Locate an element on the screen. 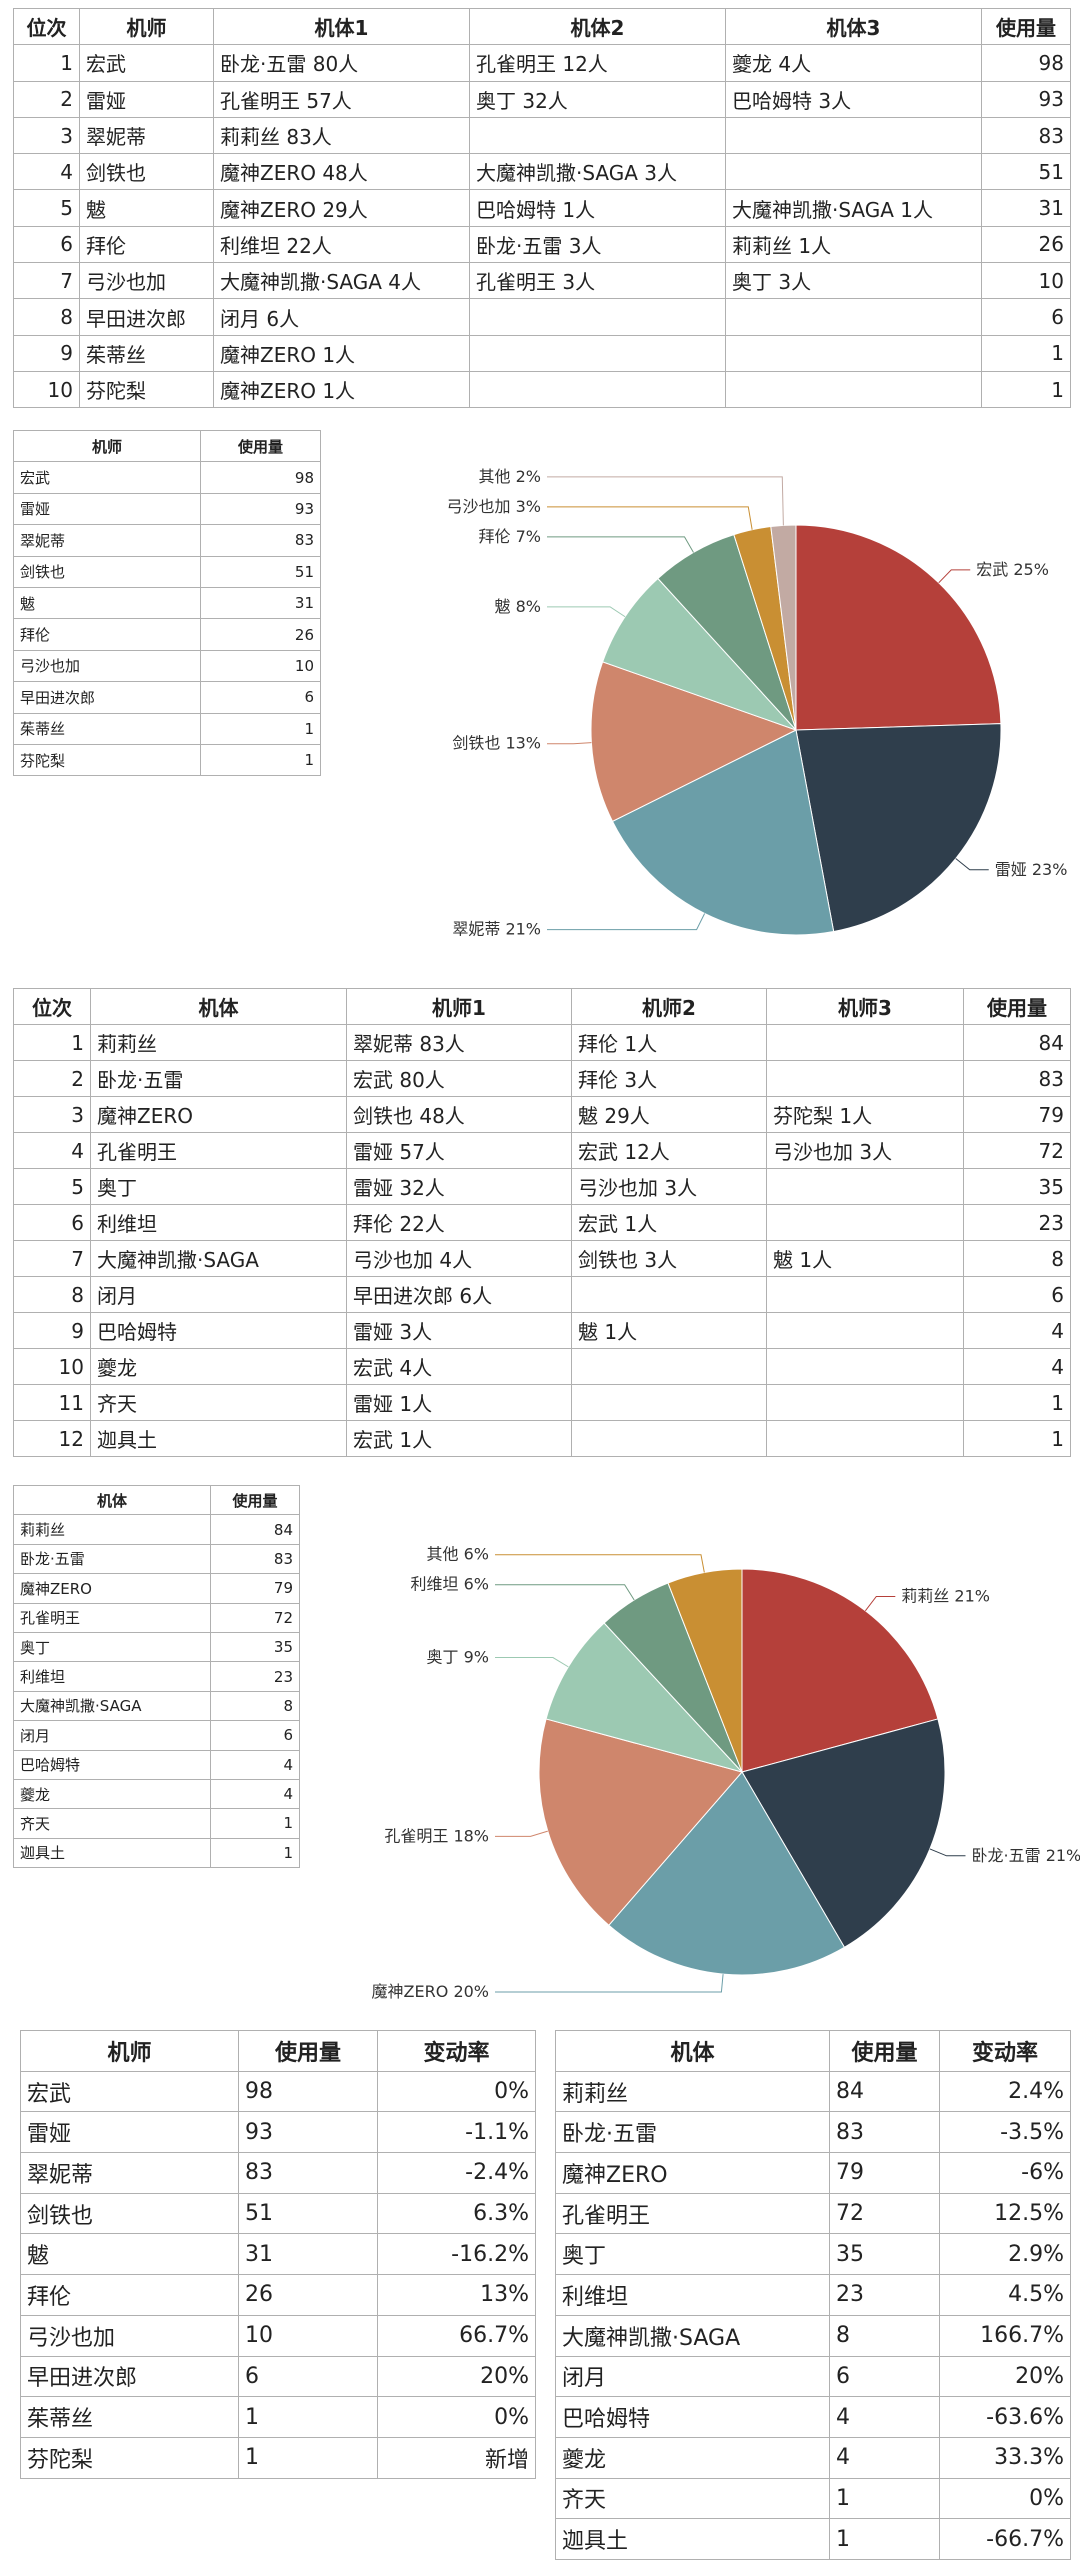 The image size is (1080, 2568). table-row: 夔龙 4 is located at coordinates (156, 1794).